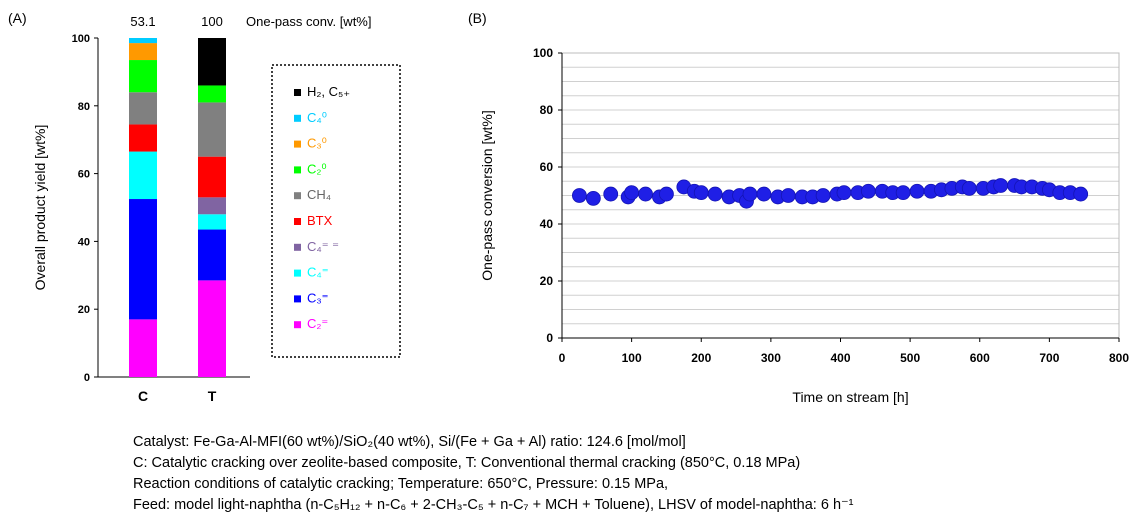 The width and height of the screenshot is (1138, 528). What do you see at coordinates (543, 53) in the screenshot?
I see `panel-b-y-tick-label: 100` at bounding box center [543, 53].